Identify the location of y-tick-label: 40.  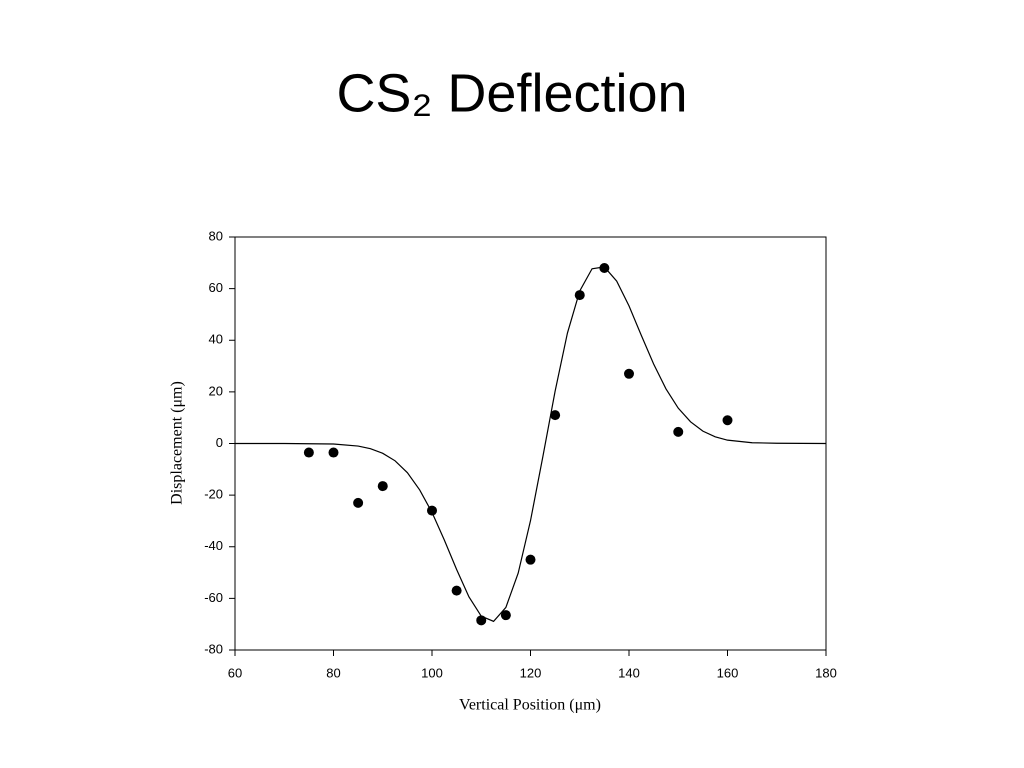
(216, 339).